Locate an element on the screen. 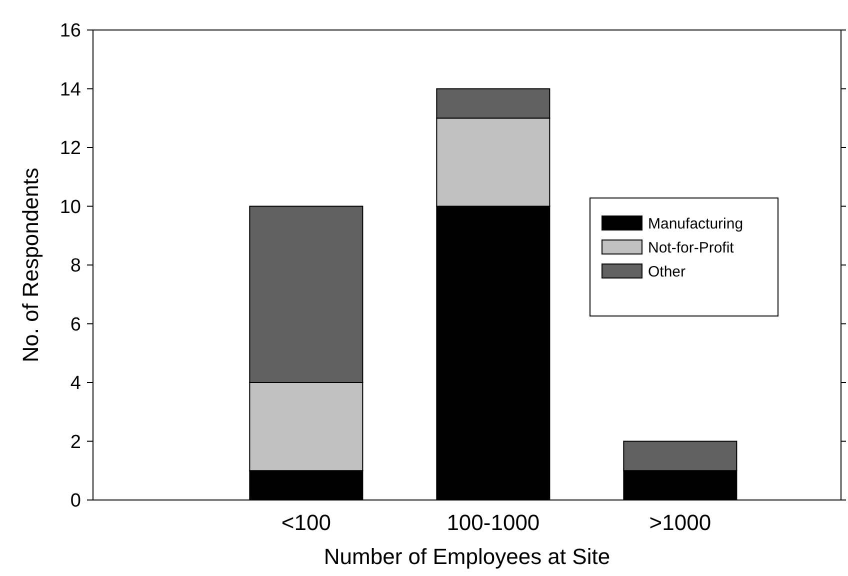 The height and width of the screenshot is (576, 848). y-tick-label: 14 is located at coordinates (71, 89).